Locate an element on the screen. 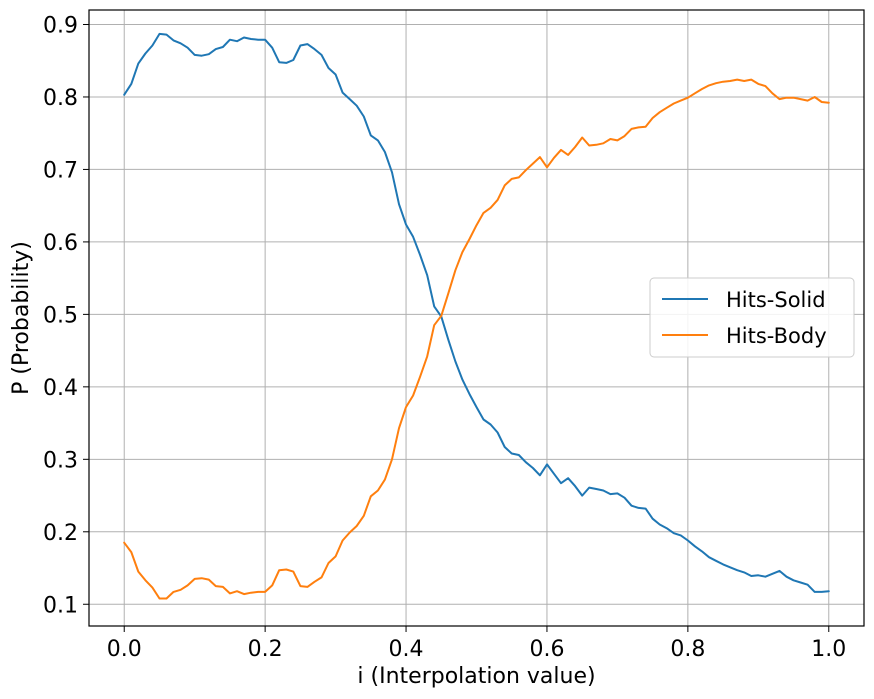  x-tick-label: 0.6 is located at coordinates (546, 649).